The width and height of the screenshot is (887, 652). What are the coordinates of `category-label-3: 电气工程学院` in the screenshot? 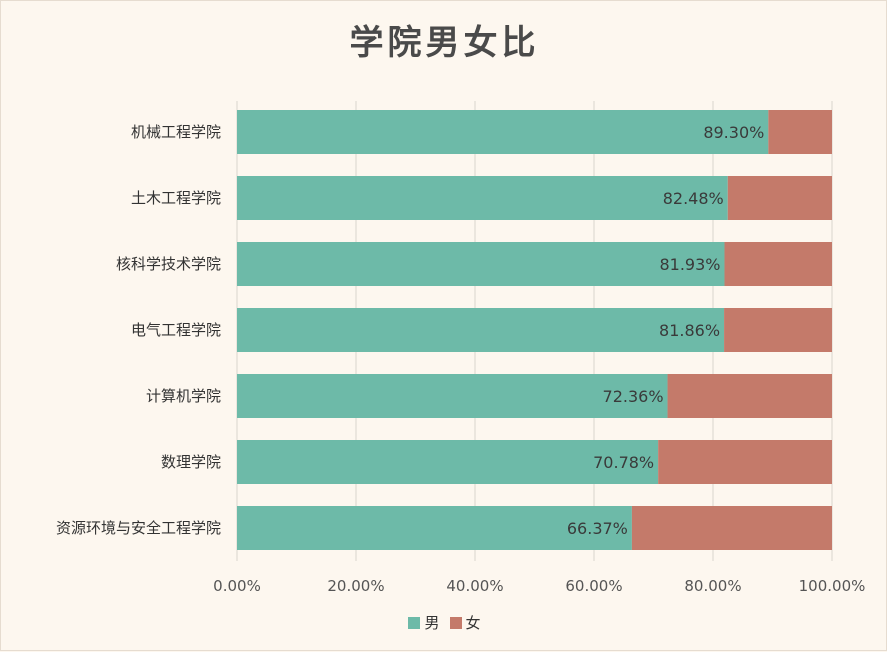 It's located at (176, 330).